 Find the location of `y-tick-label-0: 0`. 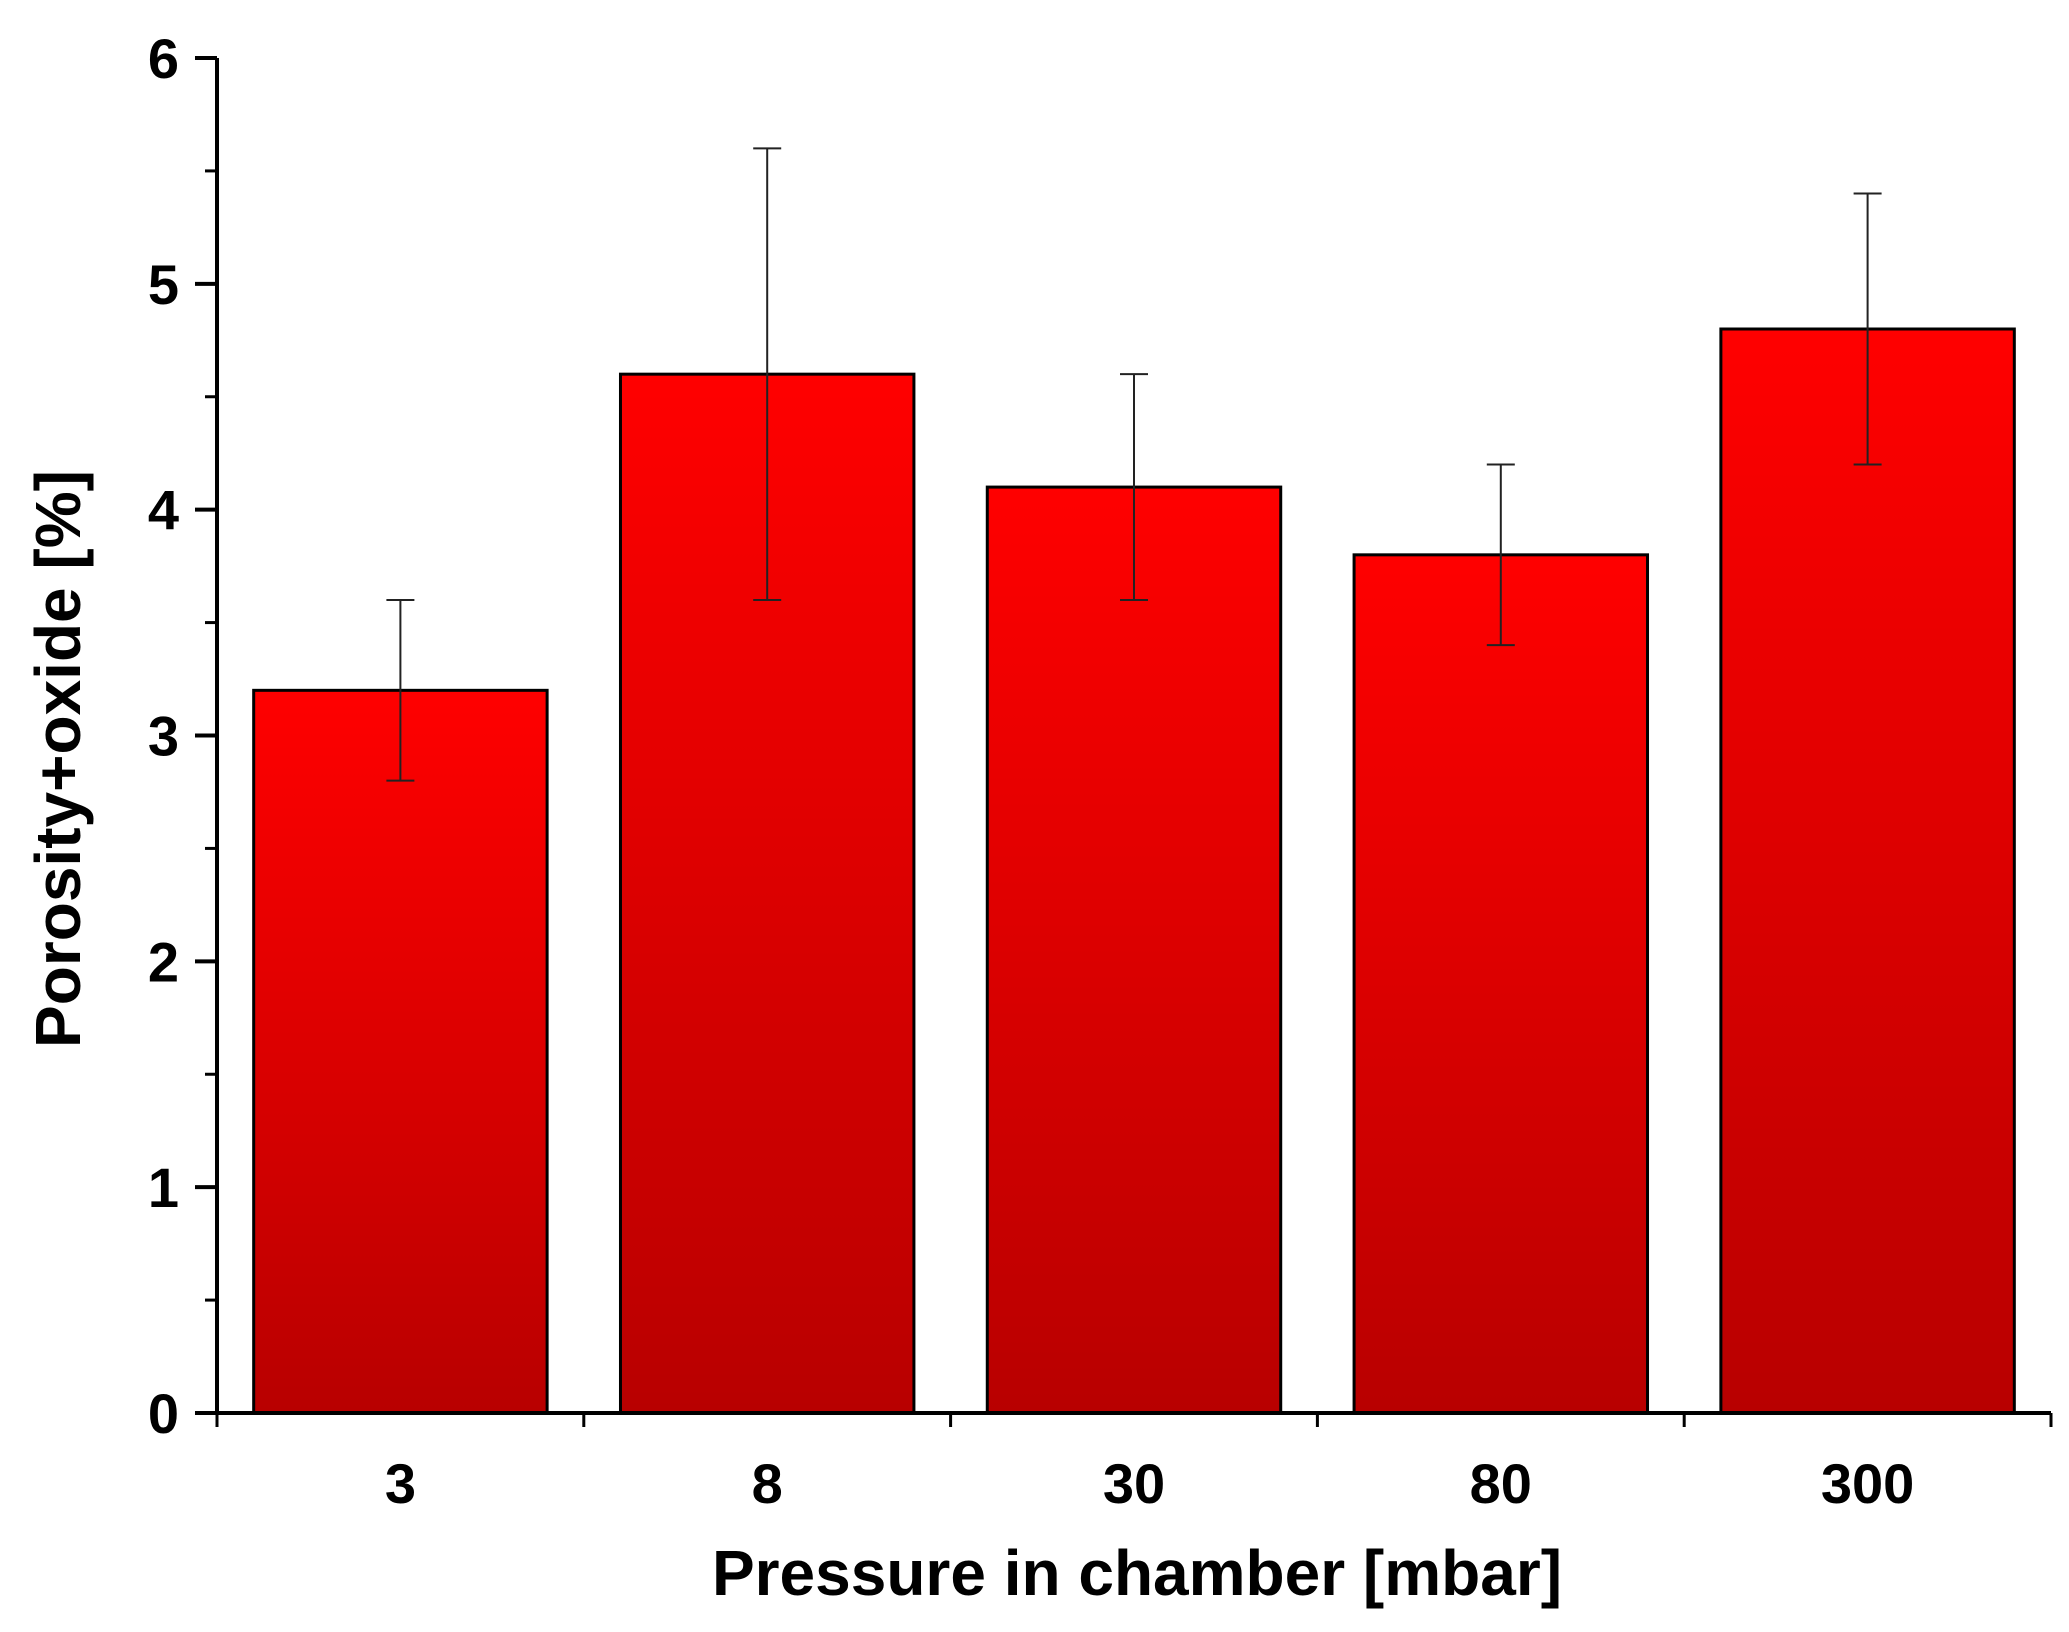

y-tick-label-0: 0 is located at coordinates (163, 1413).